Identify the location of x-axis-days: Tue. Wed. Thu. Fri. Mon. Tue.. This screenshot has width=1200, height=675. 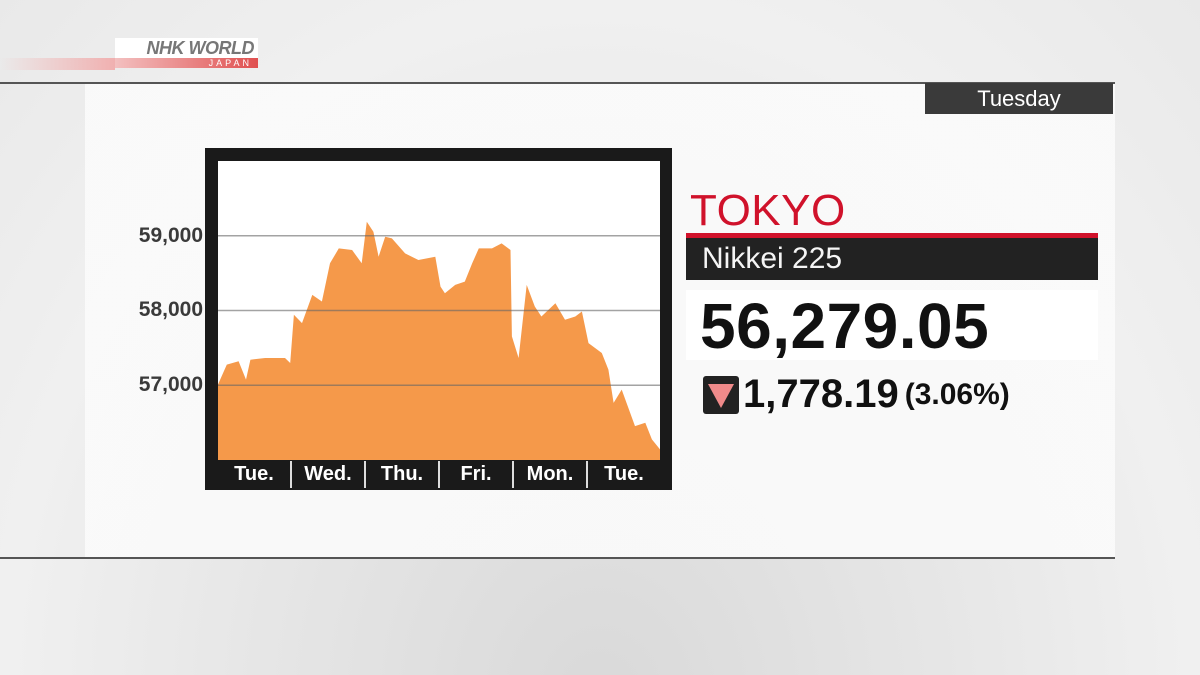
(439, 474).